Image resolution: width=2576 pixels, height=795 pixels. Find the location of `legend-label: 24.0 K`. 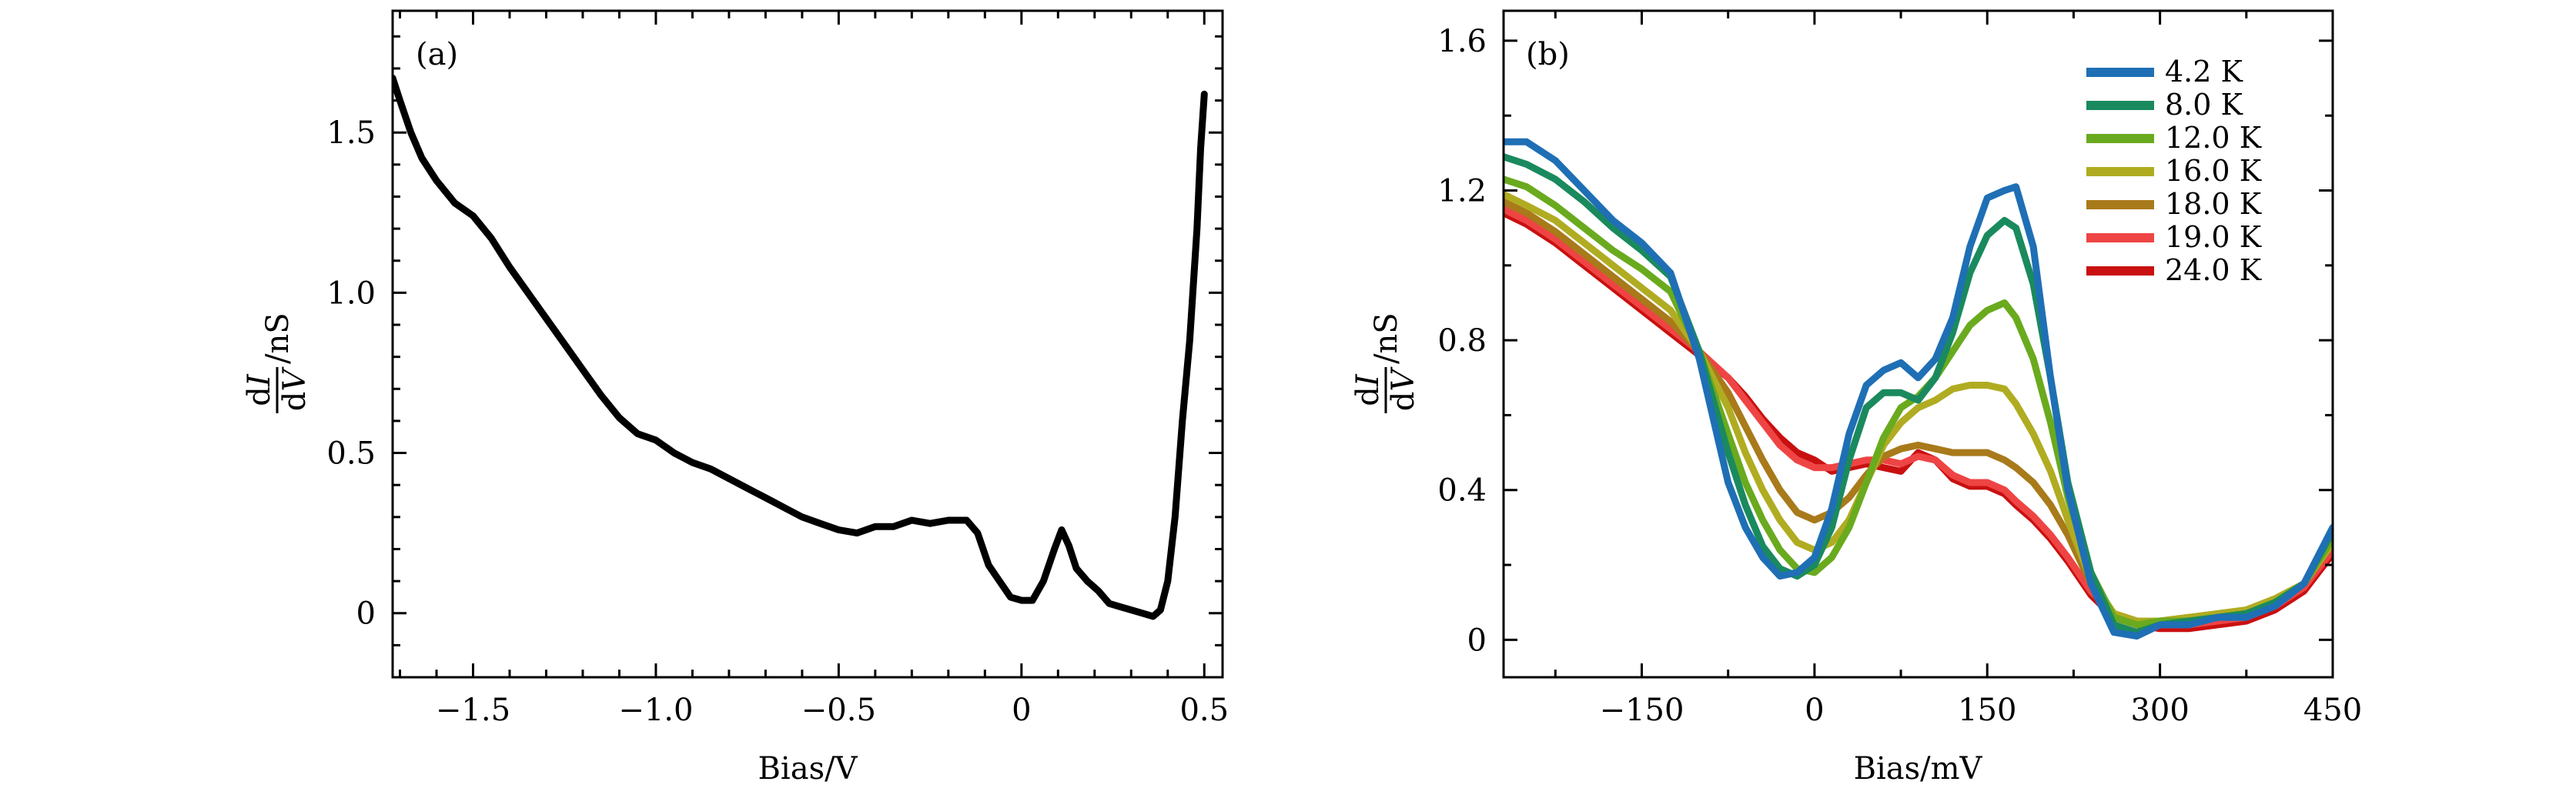

legend-label: 24.0 K is located at coordinates (2213, 270).